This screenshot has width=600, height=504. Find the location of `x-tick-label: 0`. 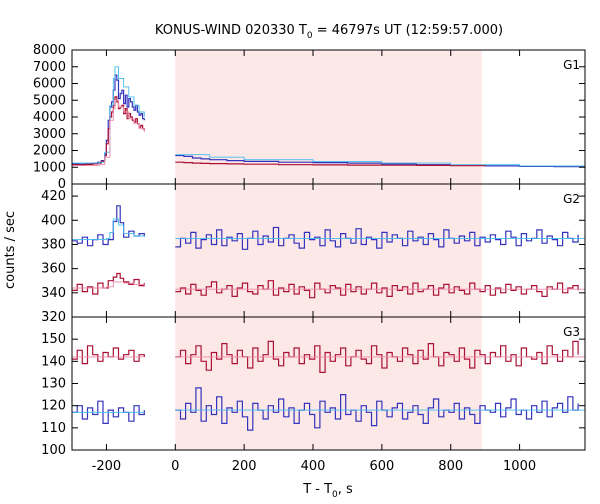

x-tick-label: 0 is located at coordinates (175, 466).